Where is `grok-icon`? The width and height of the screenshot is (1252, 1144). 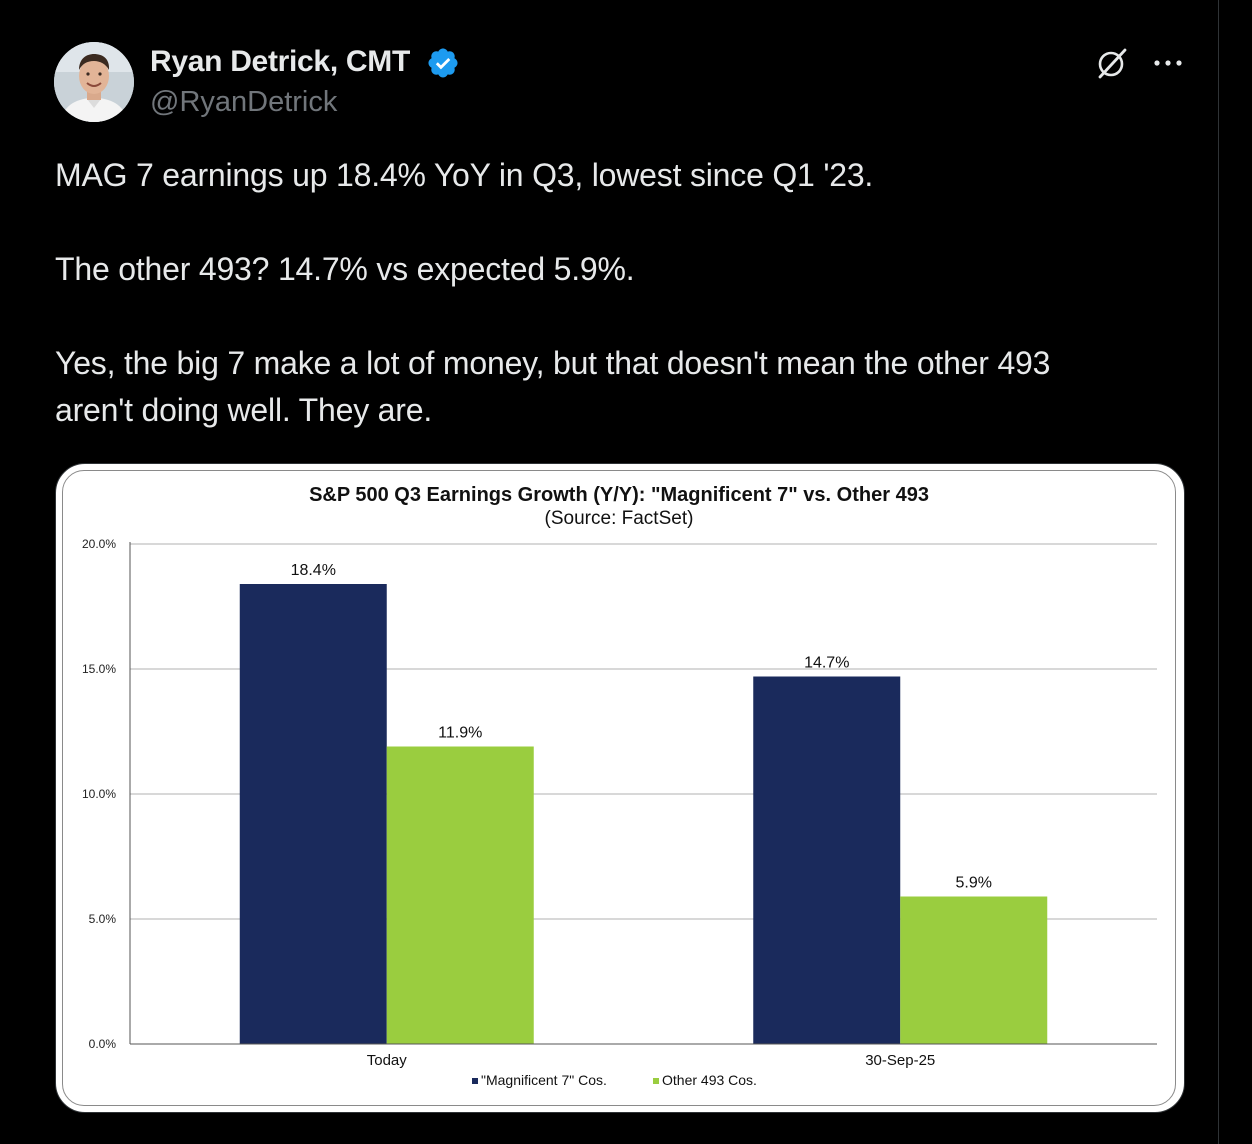 grok-icon is located at coordinates (1112, 63).